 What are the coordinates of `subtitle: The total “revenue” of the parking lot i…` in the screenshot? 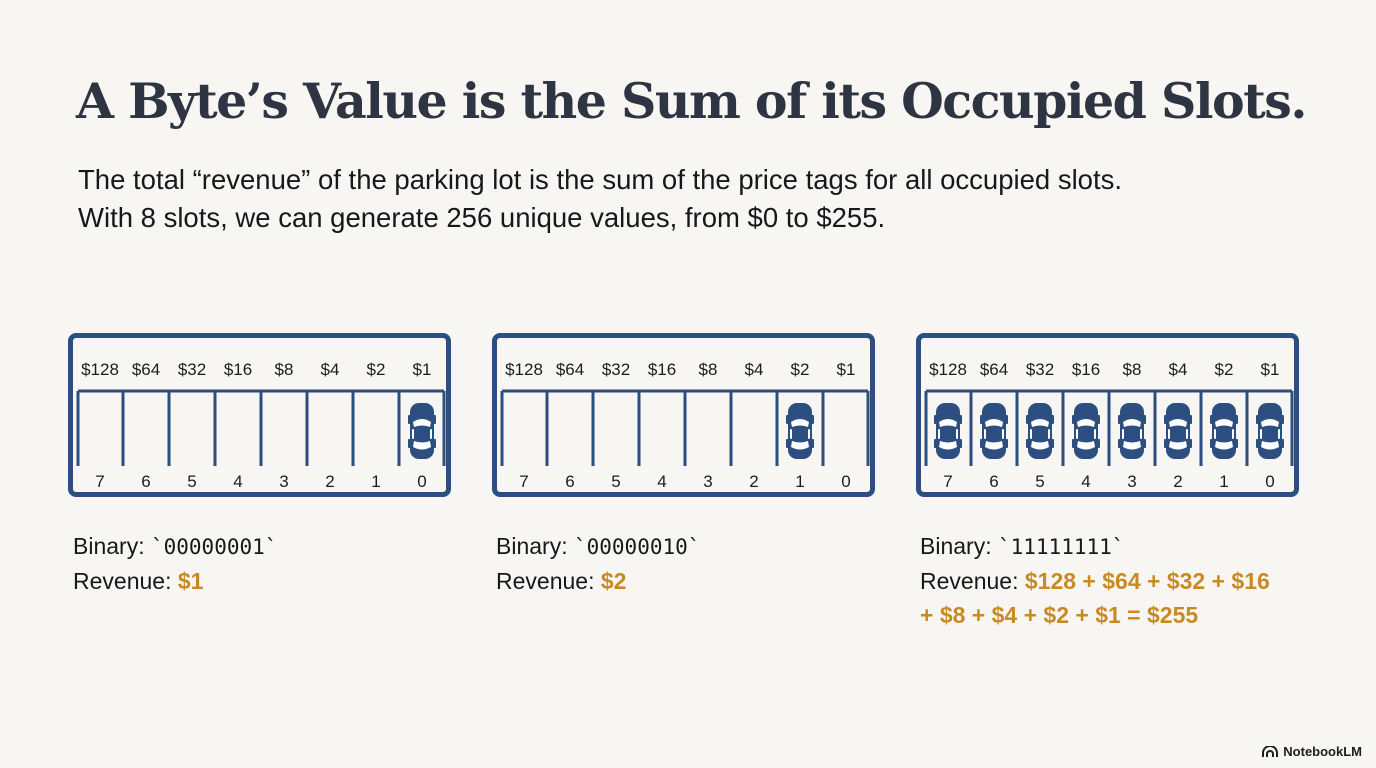 It's located at (600, 199).